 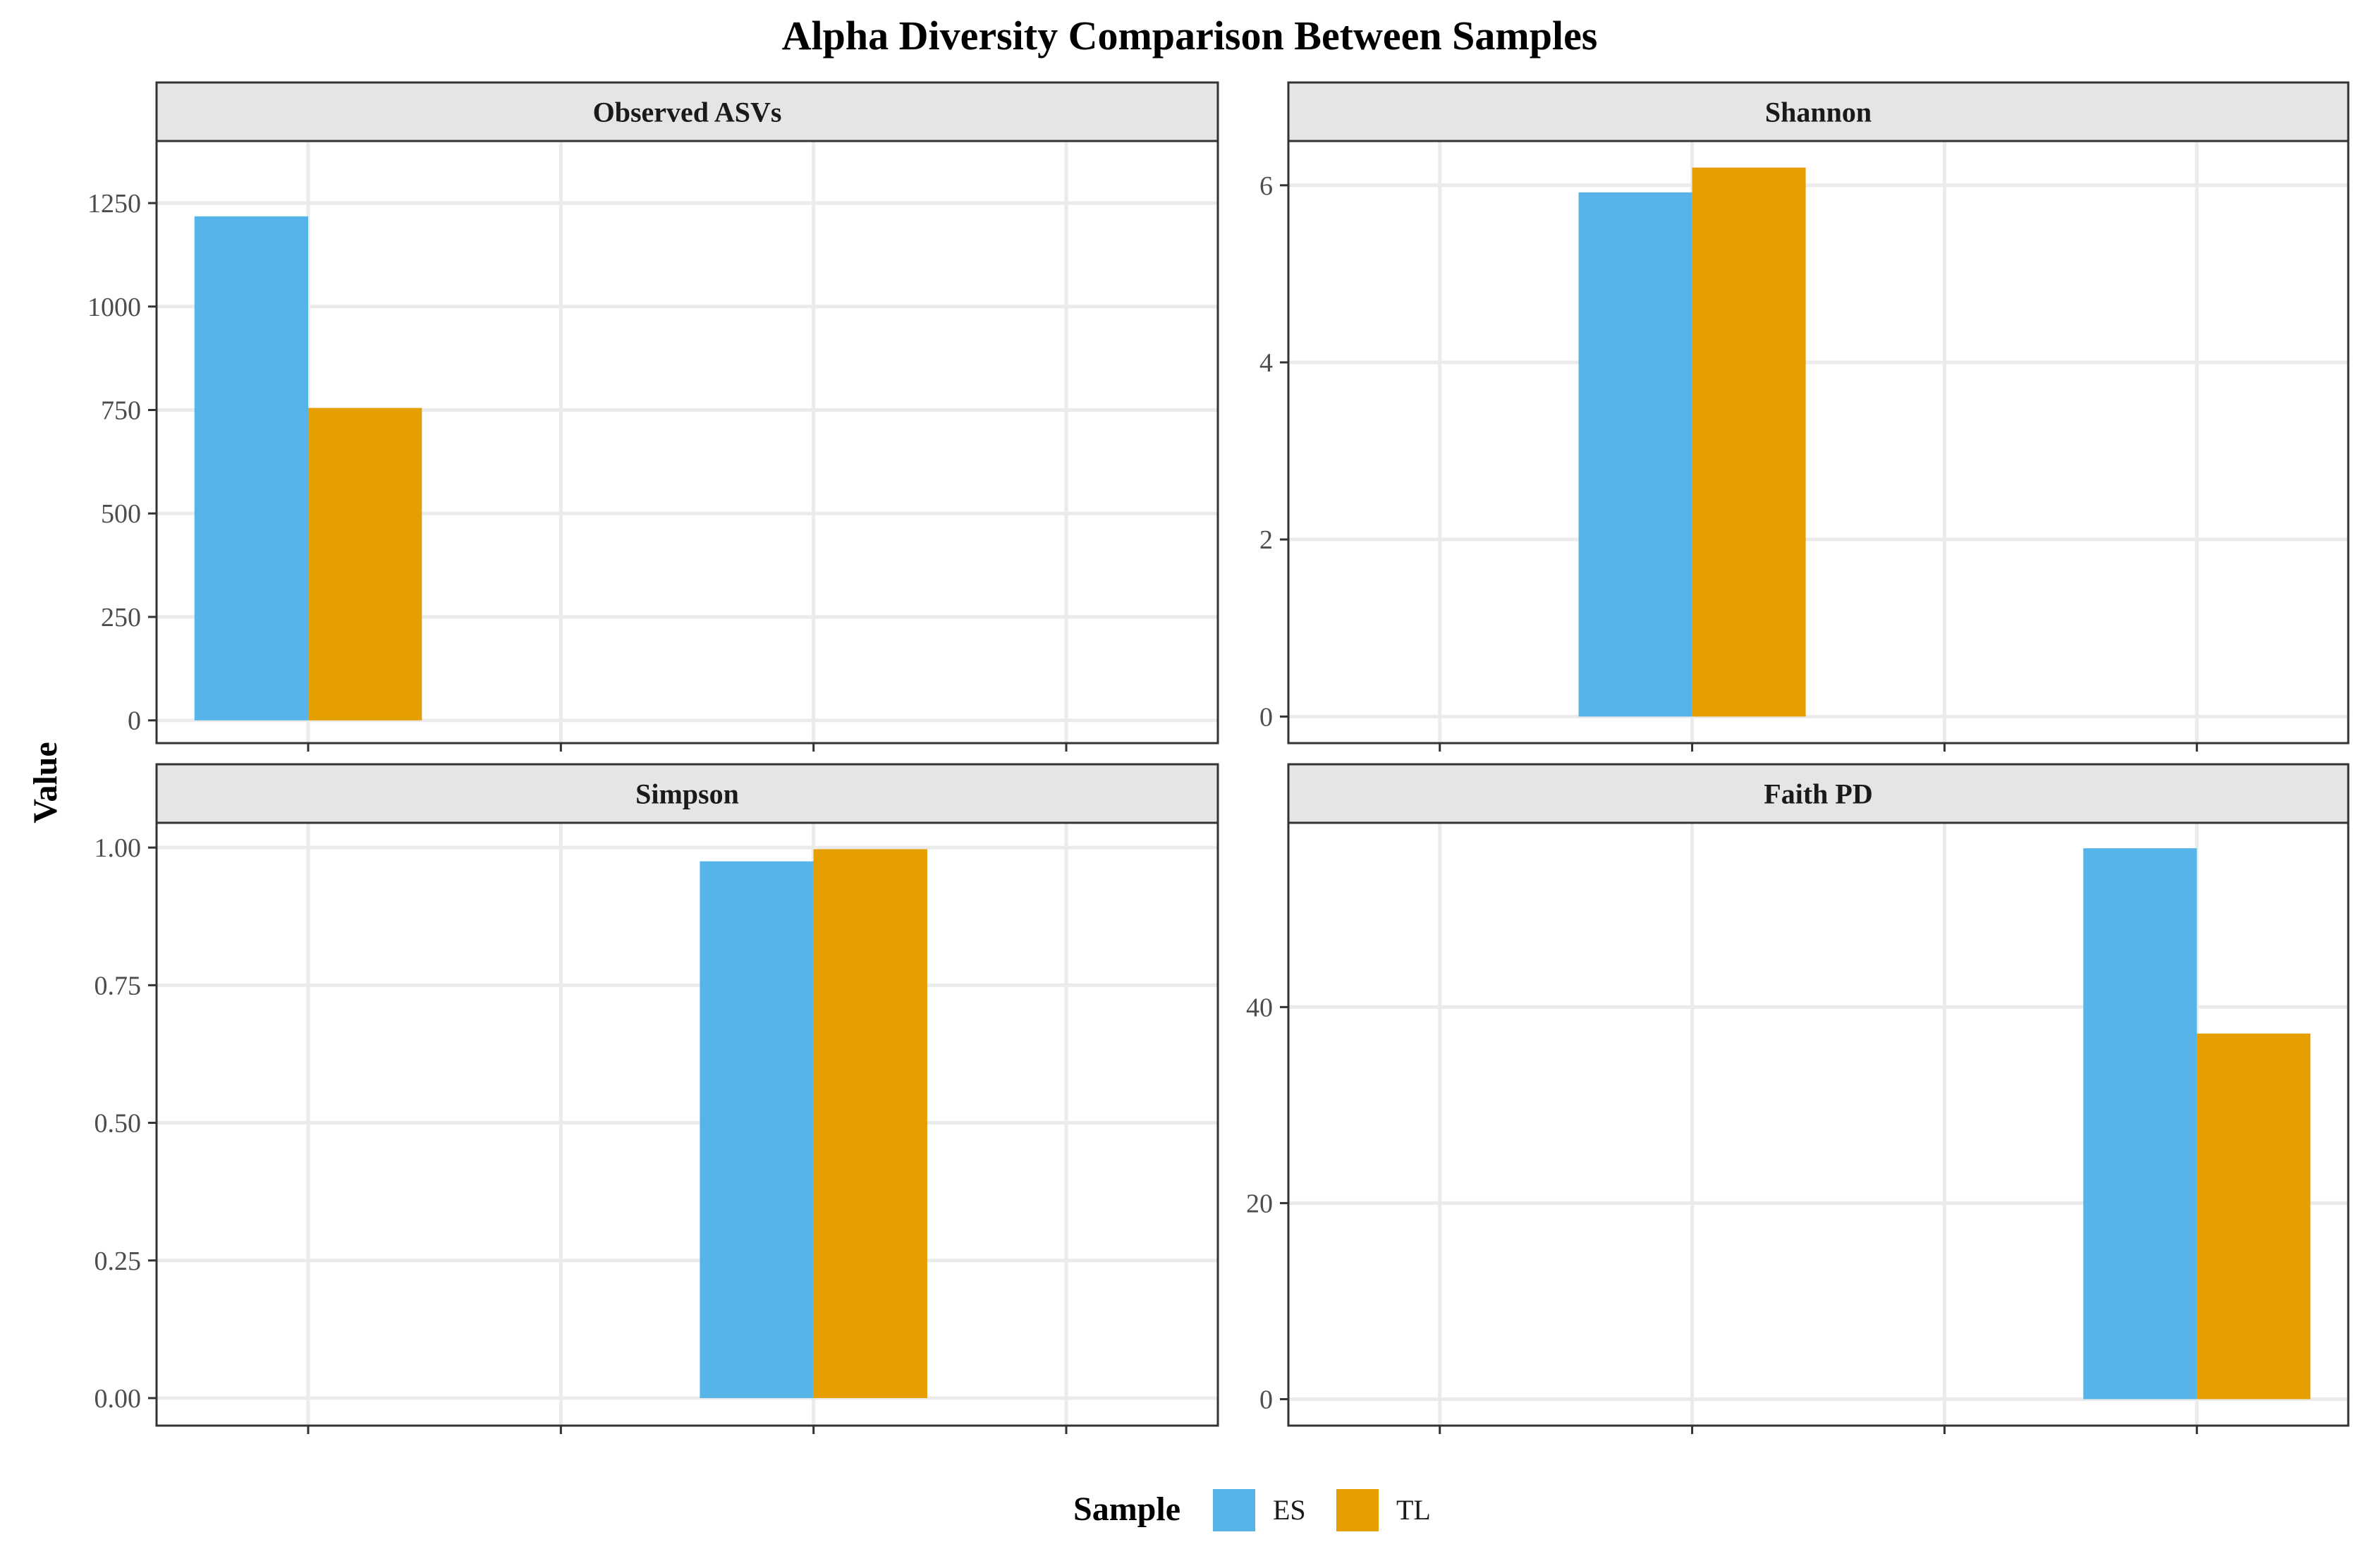 I want to click on y-tick-label: 40, so click(x=1259, y=1007).